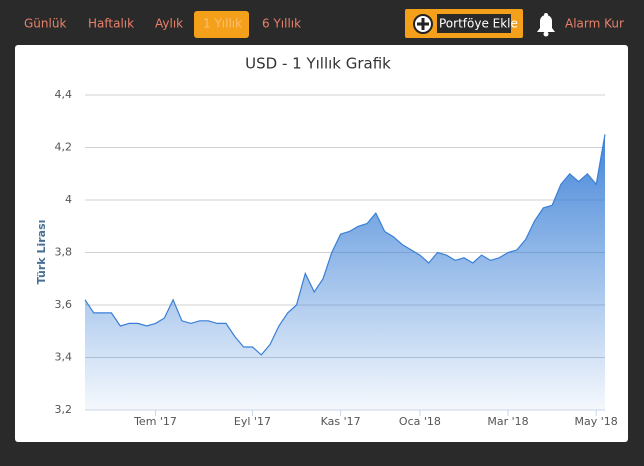  I want to click on y-axis-label: Türk Lirası, so click(41, 252).